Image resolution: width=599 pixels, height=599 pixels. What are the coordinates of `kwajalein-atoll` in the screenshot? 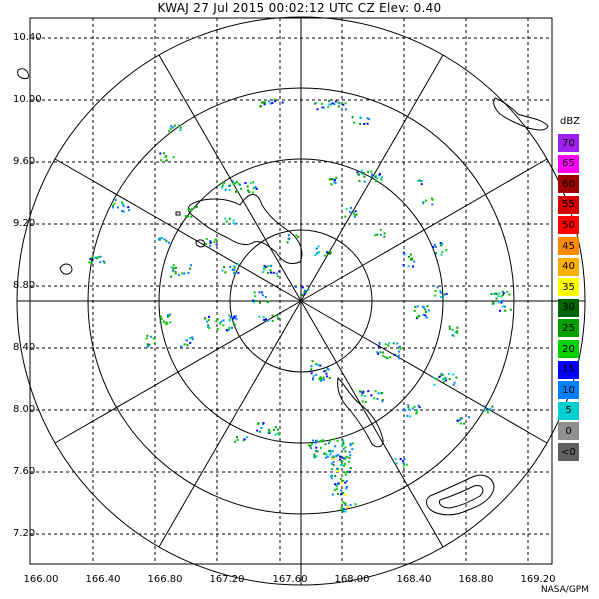 It's located at (245, 229).